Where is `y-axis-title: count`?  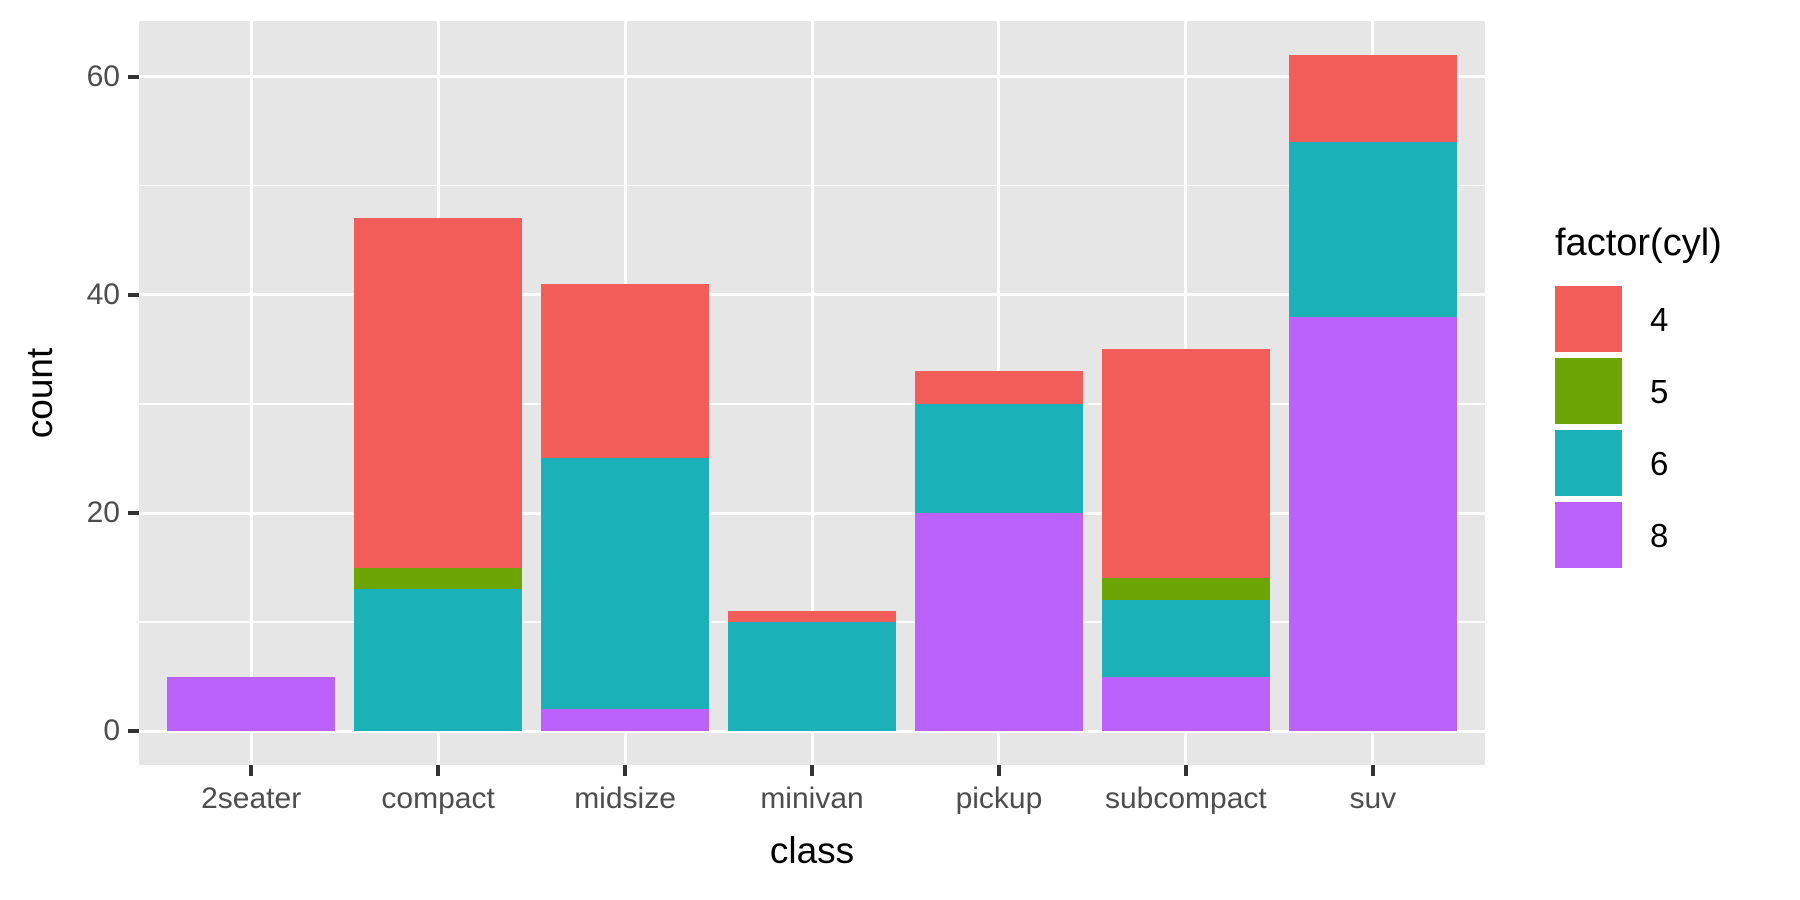 y-axis-title: count is located at coordinates (39, 393).